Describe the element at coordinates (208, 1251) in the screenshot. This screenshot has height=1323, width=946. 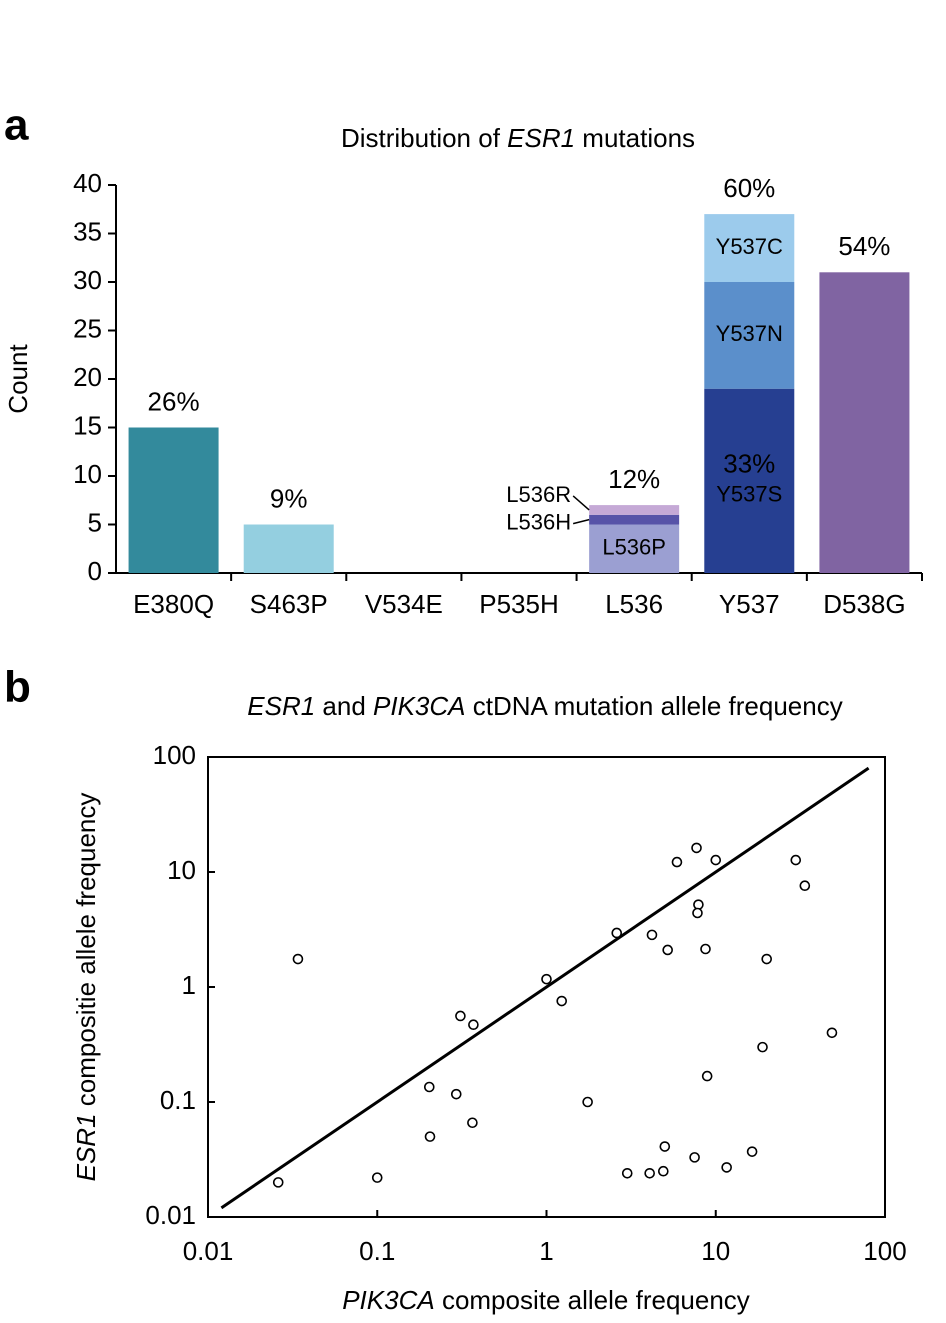
I see `x-tick-label: 0.01` at that location.